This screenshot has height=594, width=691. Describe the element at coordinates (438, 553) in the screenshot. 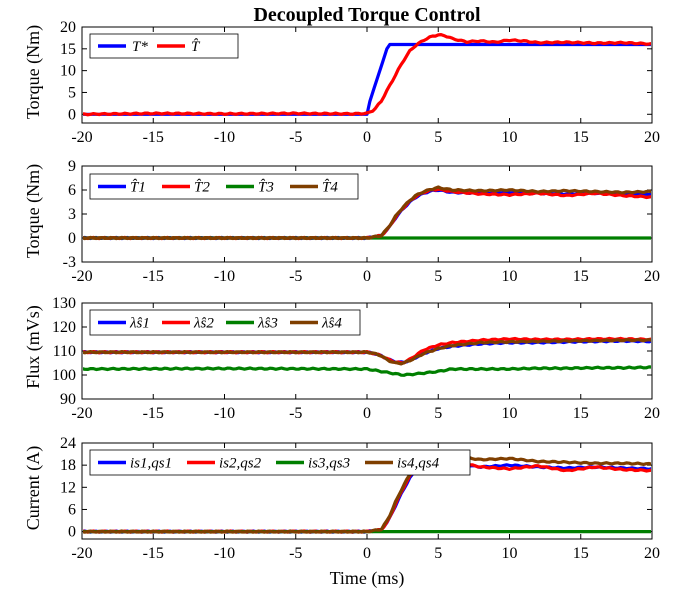

I see `panel-3-x-tick-label: 5` at that location.